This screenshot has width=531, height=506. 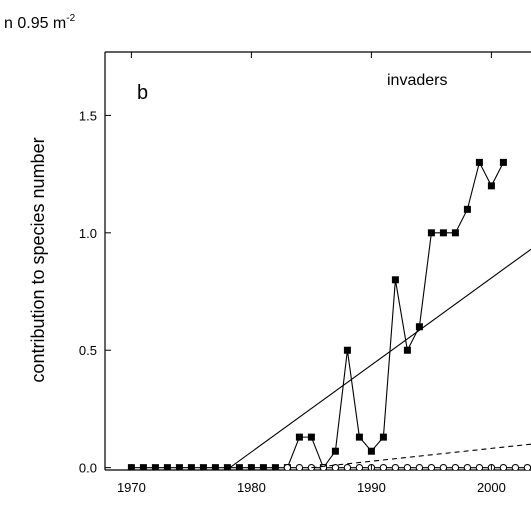 I want to click on unit-label: n 0.95 m-2, so click(x=40, y=22).